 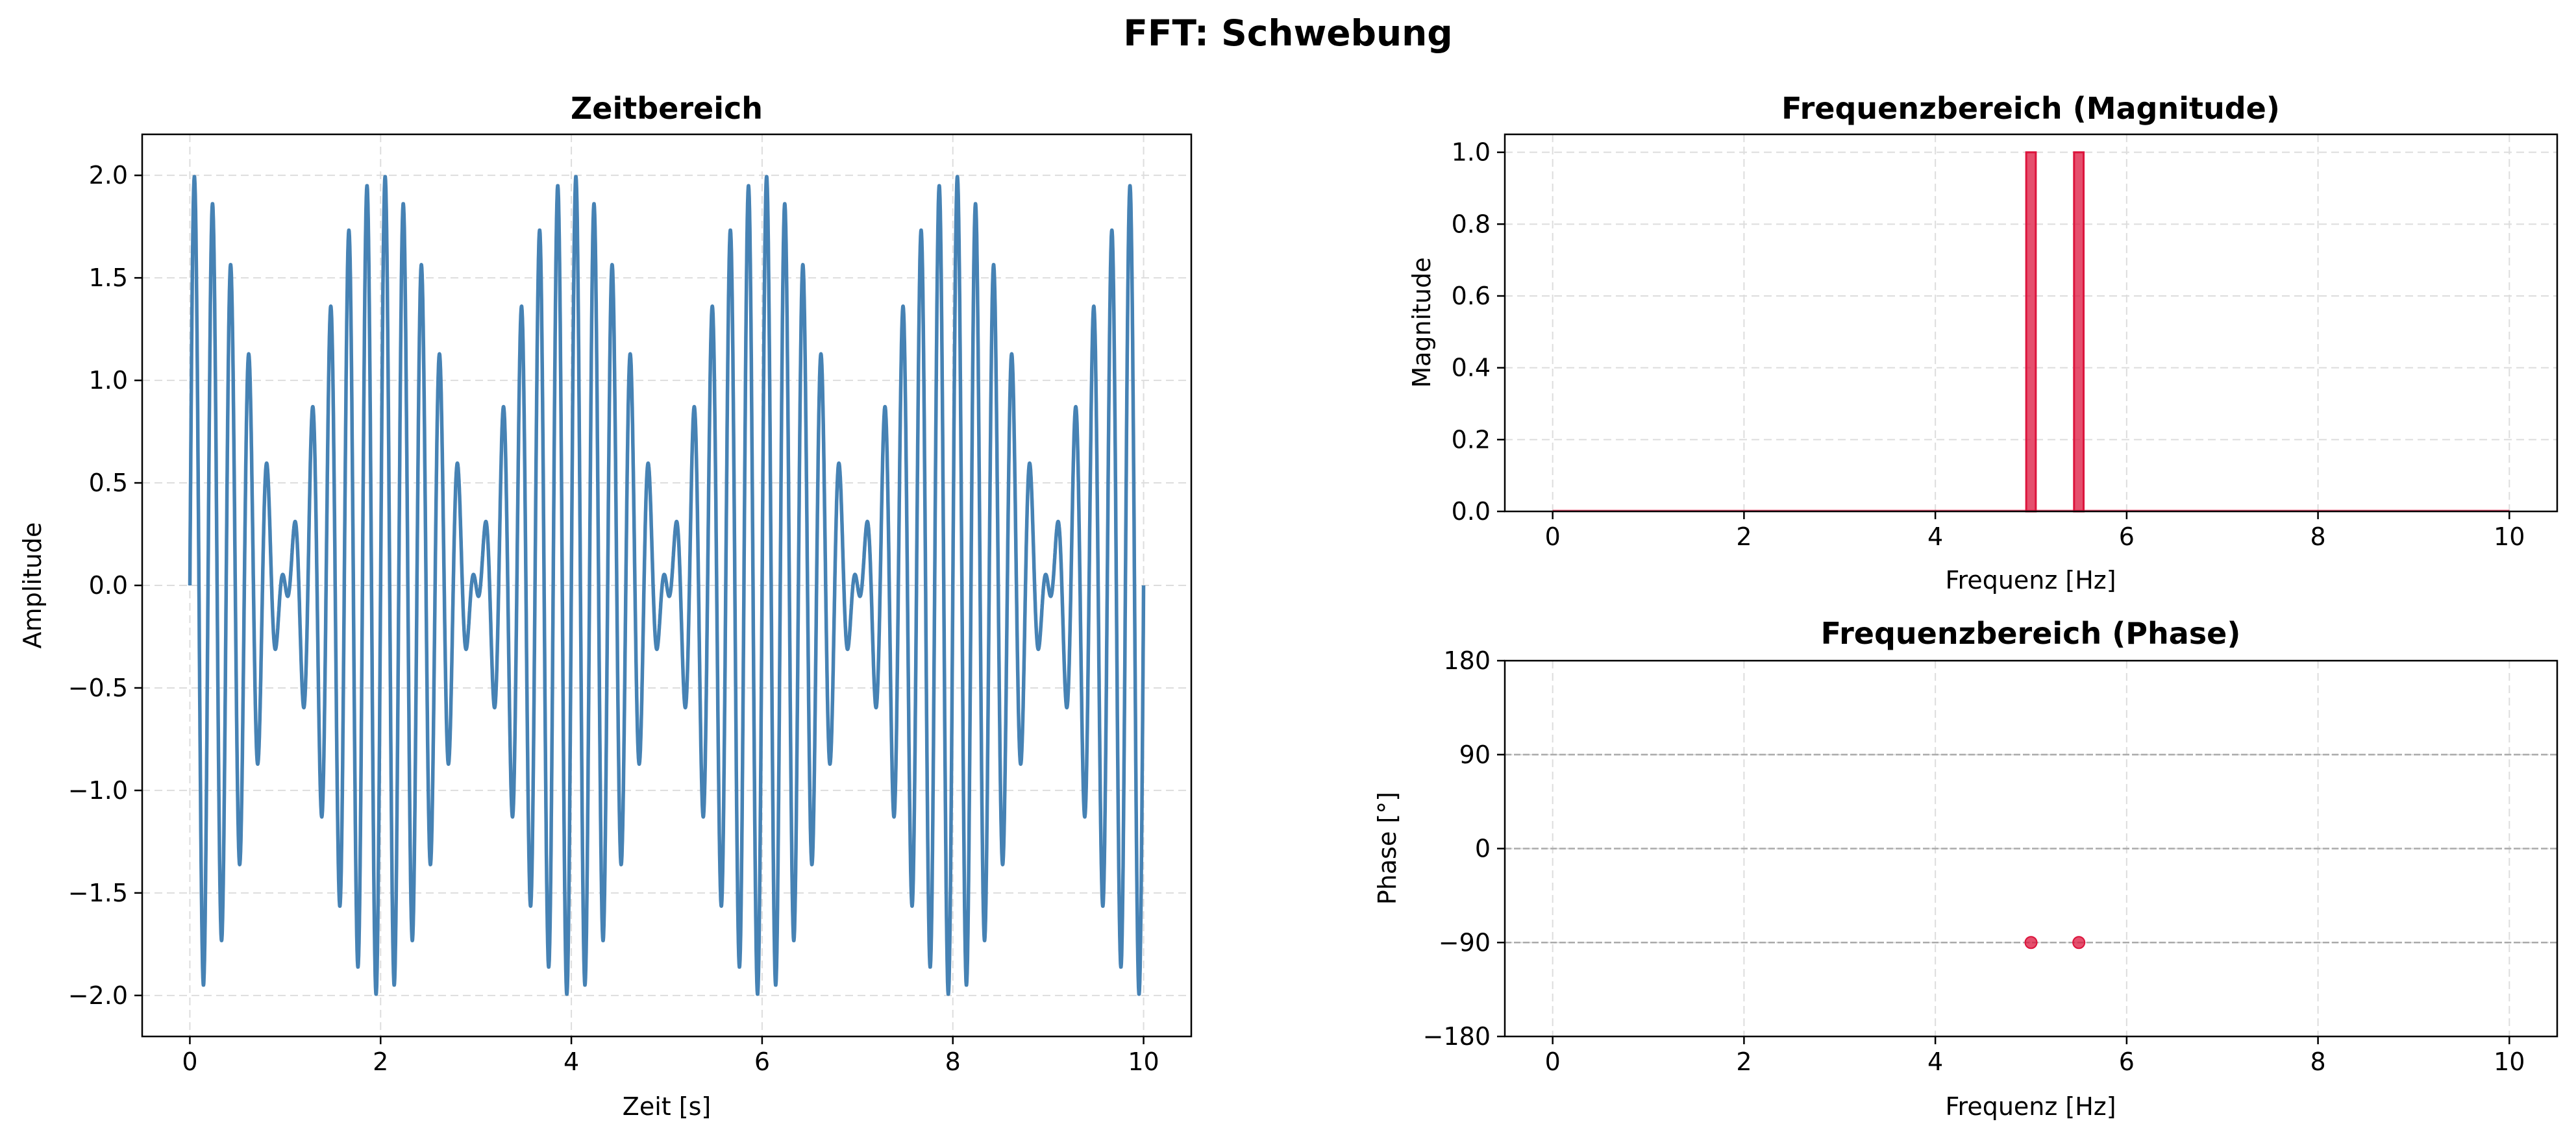 I want to click on phase-chart-xlabel: Frequenz [Hz], so click(x=2030, y=1106).